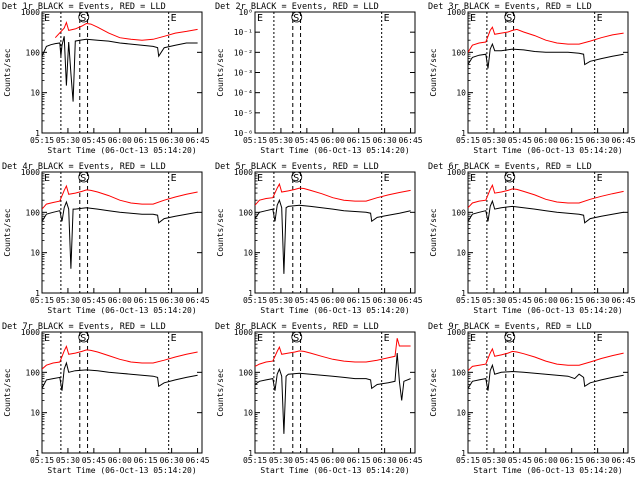 This screenshot has height=480, width=640. Describe the element at coordinates (297, 167) in the screenshot. I see `chart-title: Det 5r BLACK = Events, RED = LLD` at that location.